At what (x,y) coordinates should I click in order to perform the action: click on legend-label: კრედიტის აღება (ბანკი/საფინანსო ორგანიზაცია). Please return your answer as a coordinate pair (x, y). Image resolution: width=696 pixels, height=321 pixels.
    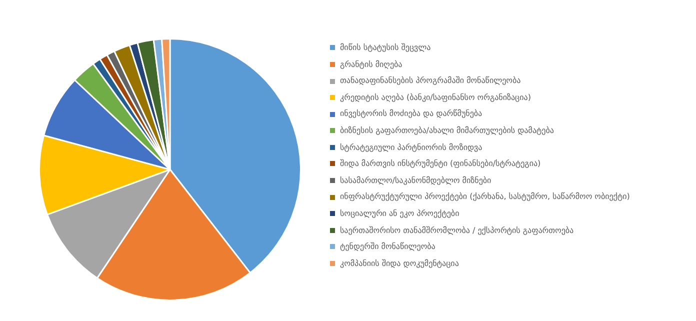
    Looking at the image, I should click on (435, 98).